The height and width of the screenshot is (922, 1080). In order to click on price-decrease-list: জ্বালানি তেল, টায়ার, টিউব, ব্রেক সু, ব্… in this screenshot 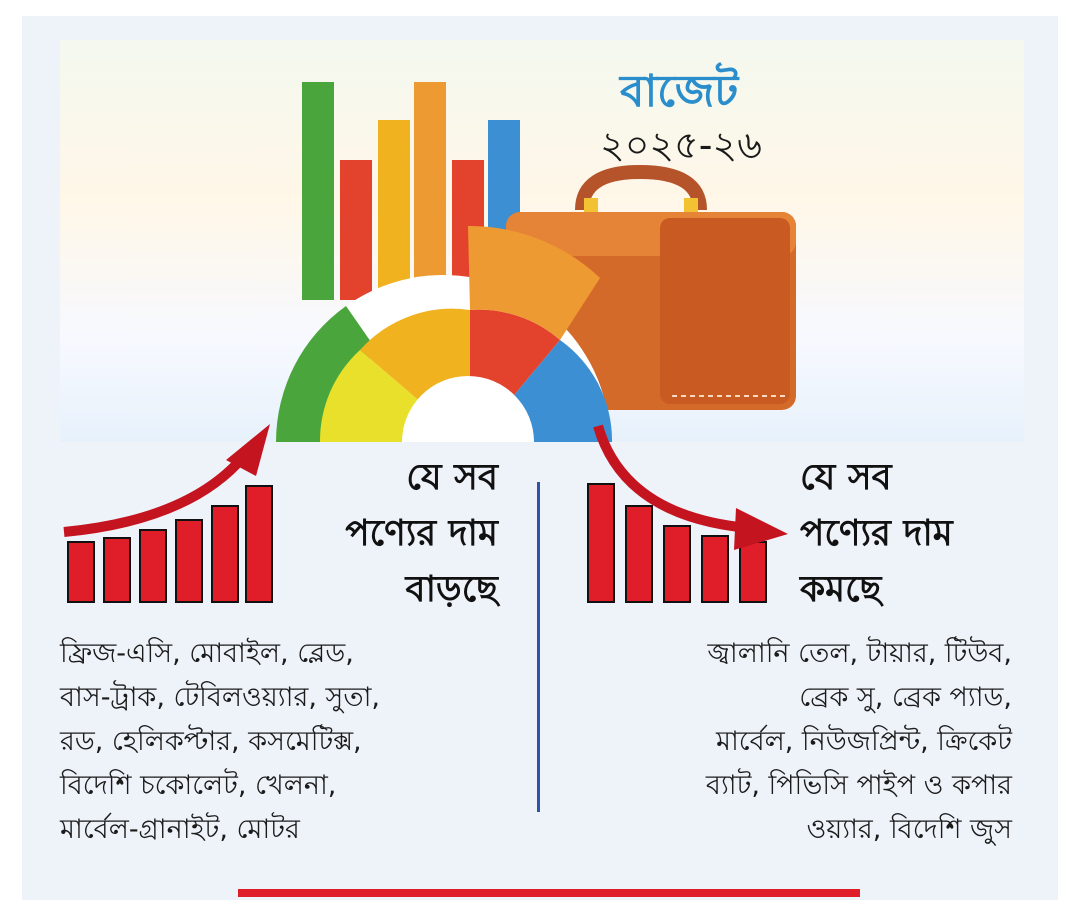, I will do `click(859, 742)`.